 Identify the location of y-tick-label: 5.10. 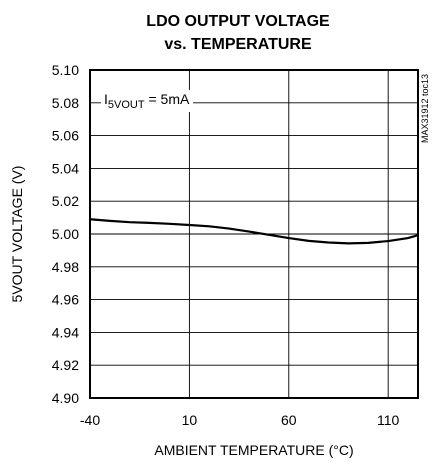
(65, 70).